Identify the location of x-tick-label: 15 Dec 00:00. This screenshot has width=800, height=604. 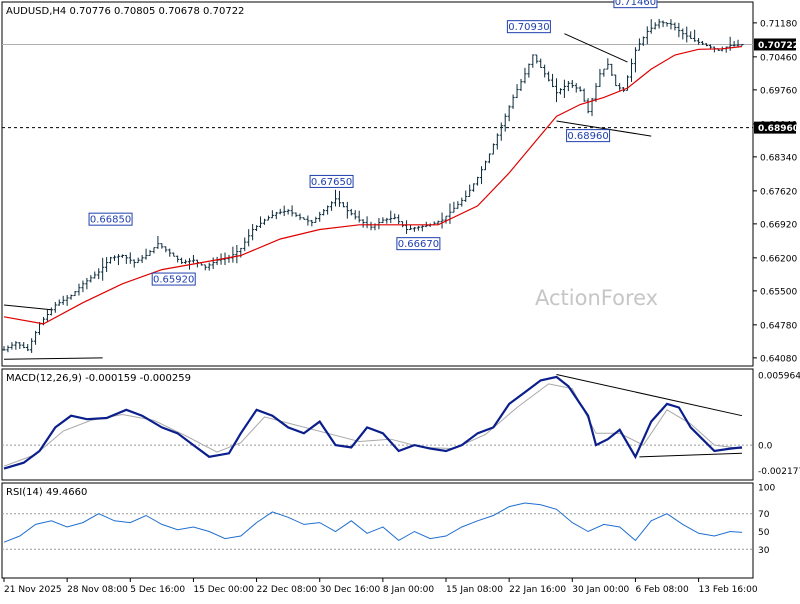
(223, 590).